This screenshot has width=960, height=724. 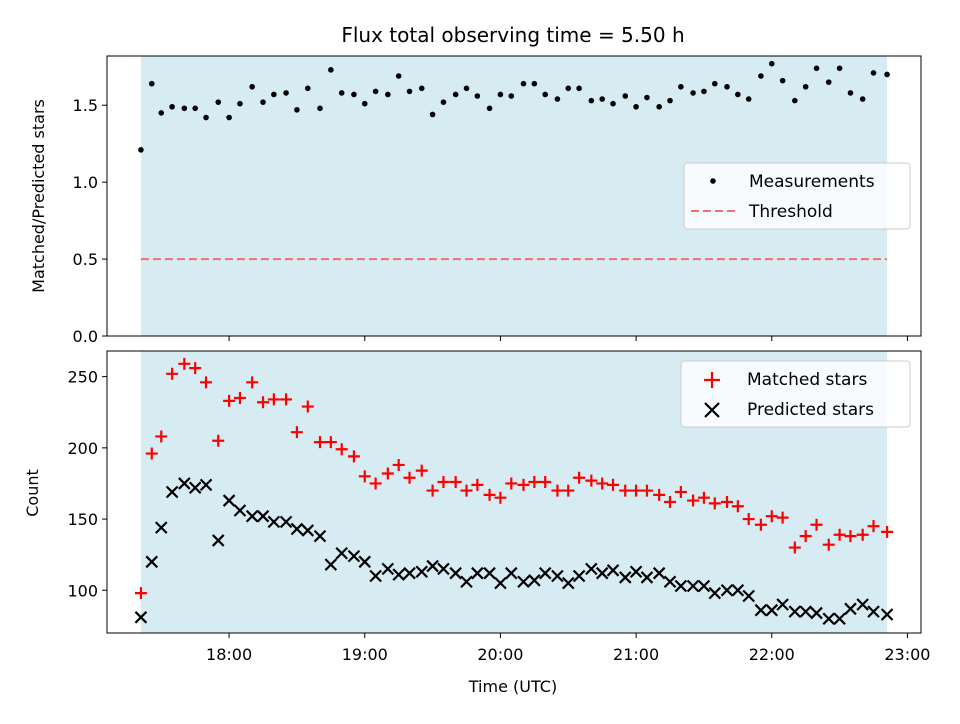 I want to click on bottom-y-tick-label: 250, so click(x=82, y=377).